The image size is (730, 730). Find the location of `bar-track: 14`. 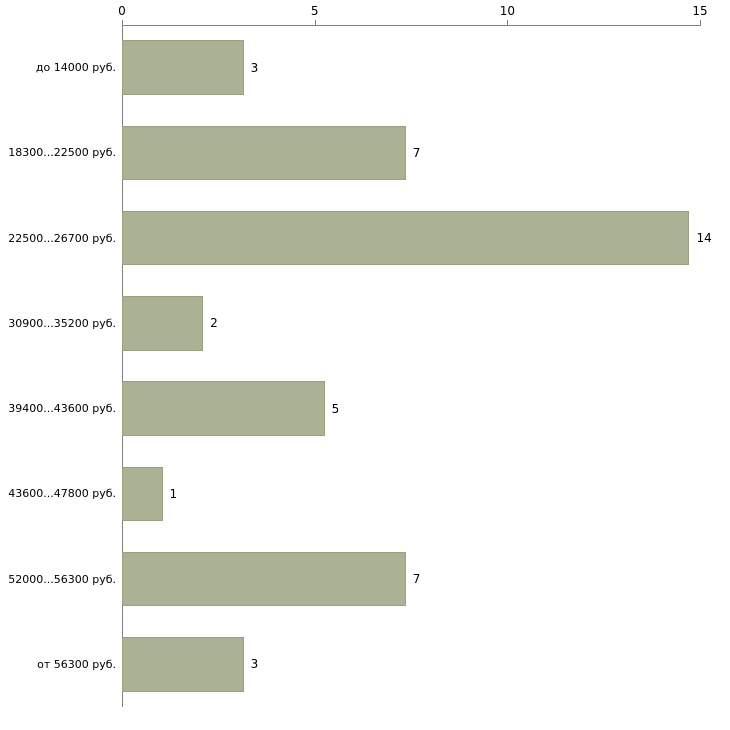

bar-track: 14 is located at coordinates (426, 238).